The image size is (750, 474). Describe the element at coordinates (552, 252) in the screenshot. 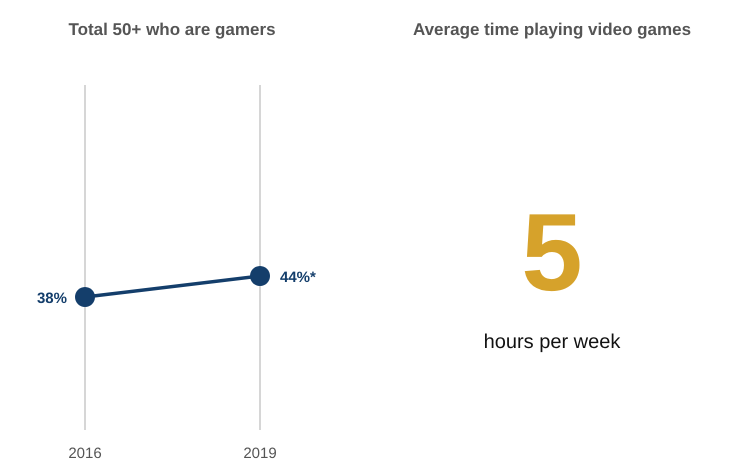

I see `text: 5` at that location.